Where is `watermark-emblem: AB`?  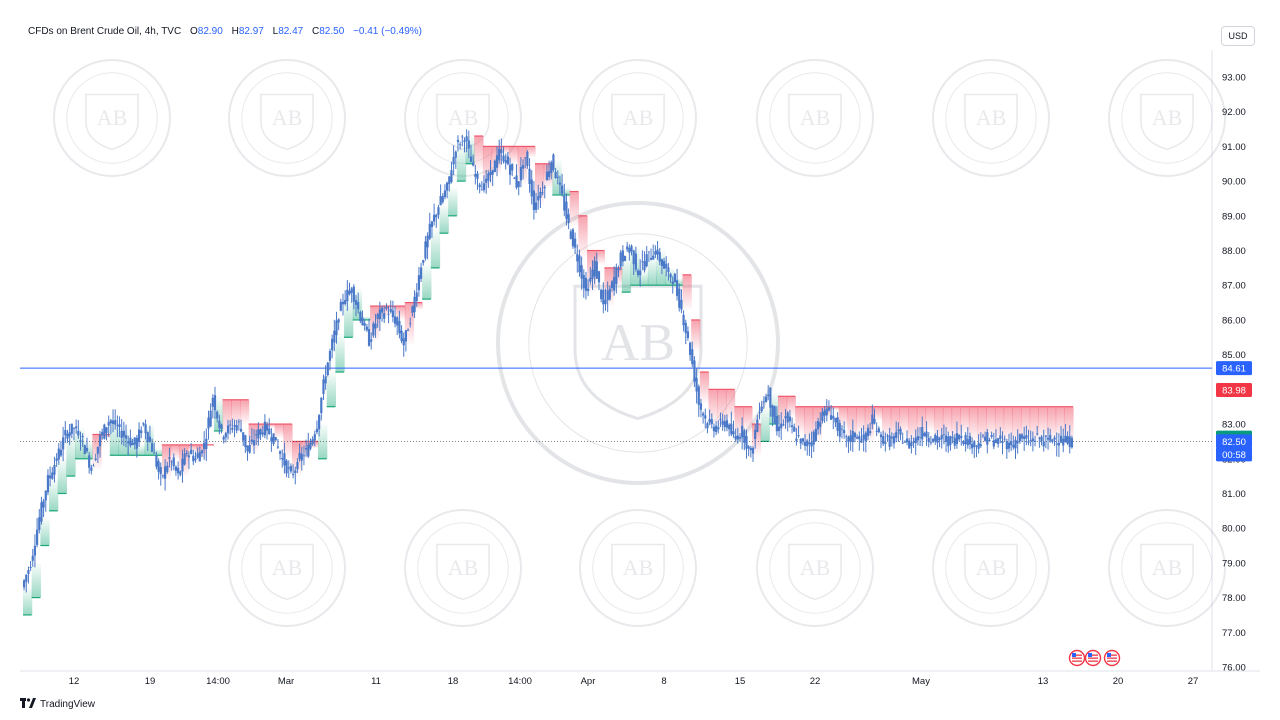 watermark-emblem: AB is located at coordinates (1167, 568).